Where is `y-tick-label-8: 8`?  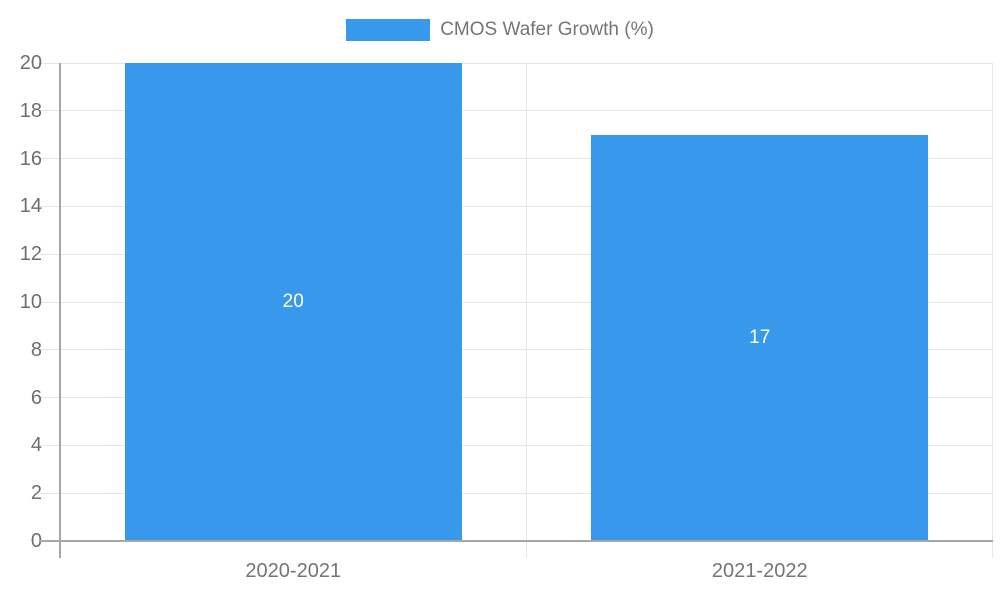
y-tick-label-8: 8 is located at coordinates (36, 349).